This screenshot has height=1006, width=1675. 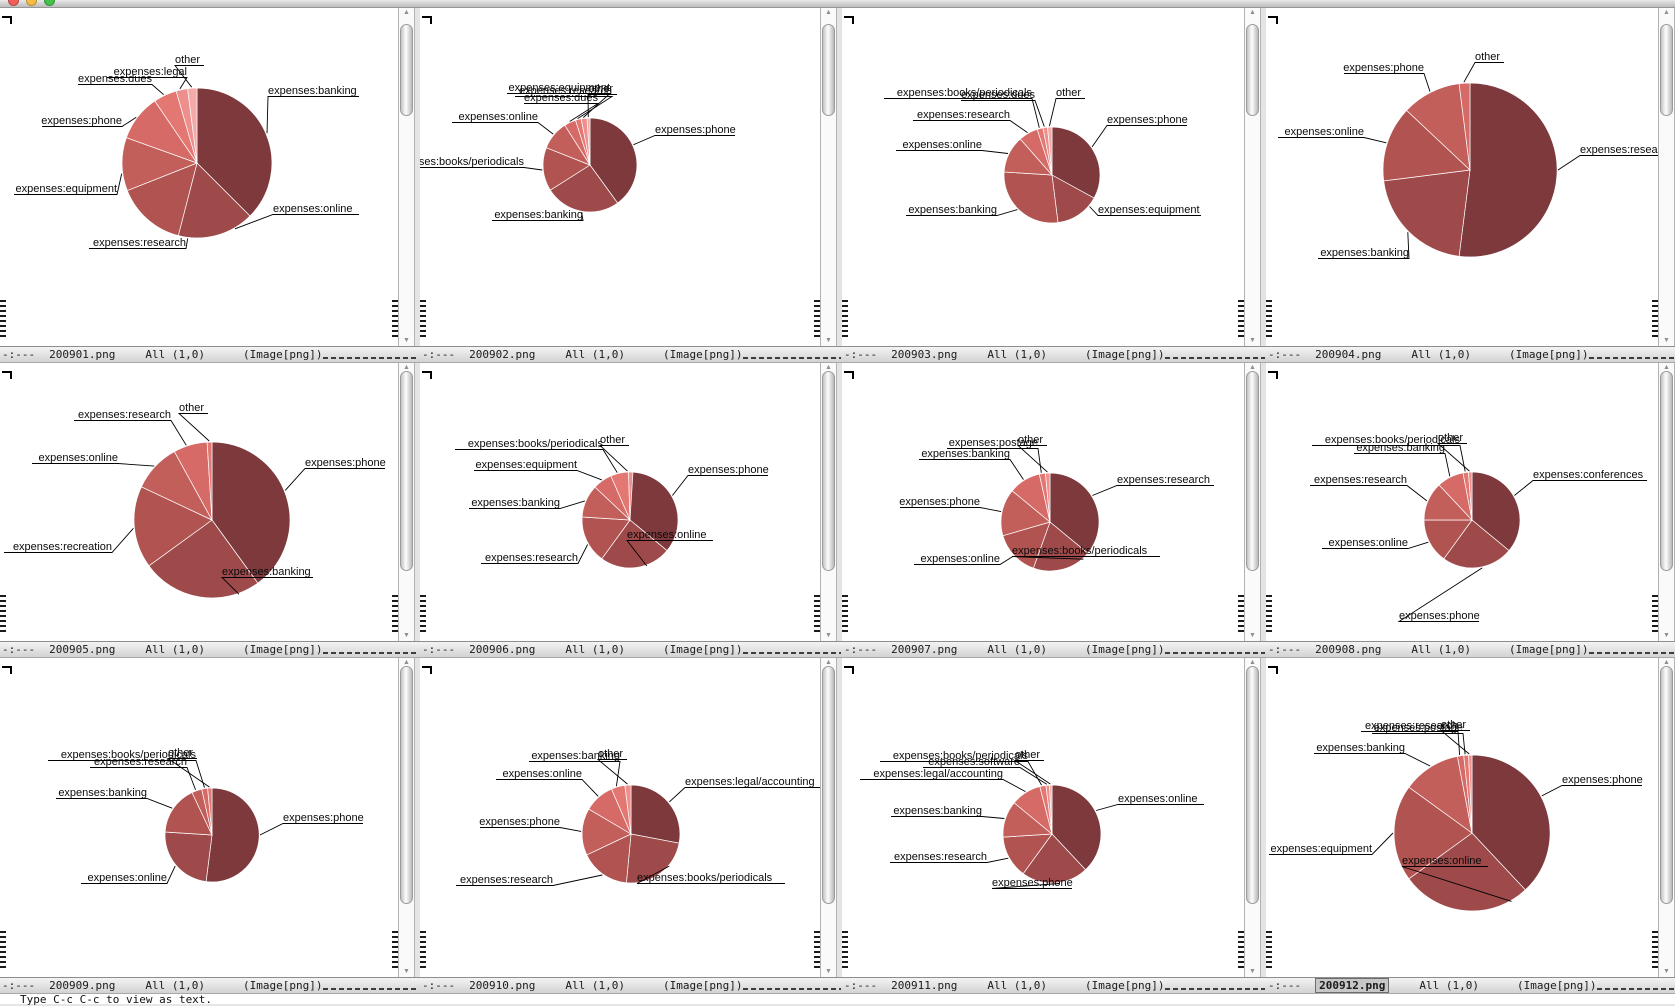 I want to click on modeline-200906.png: -:--- 200906.png All (1,0) (Image[png]), so click(x=631, y=649).